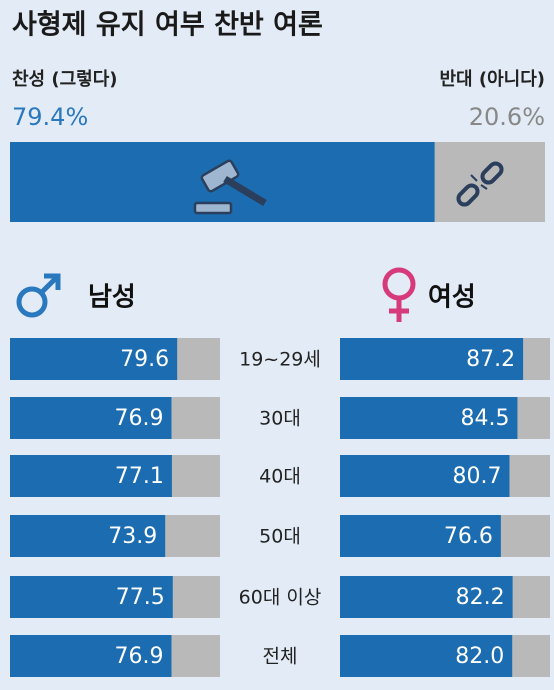  Describe the element at coordinates (50, 117) in the screenshot. I see `summary-value: 79.4%` at that location.